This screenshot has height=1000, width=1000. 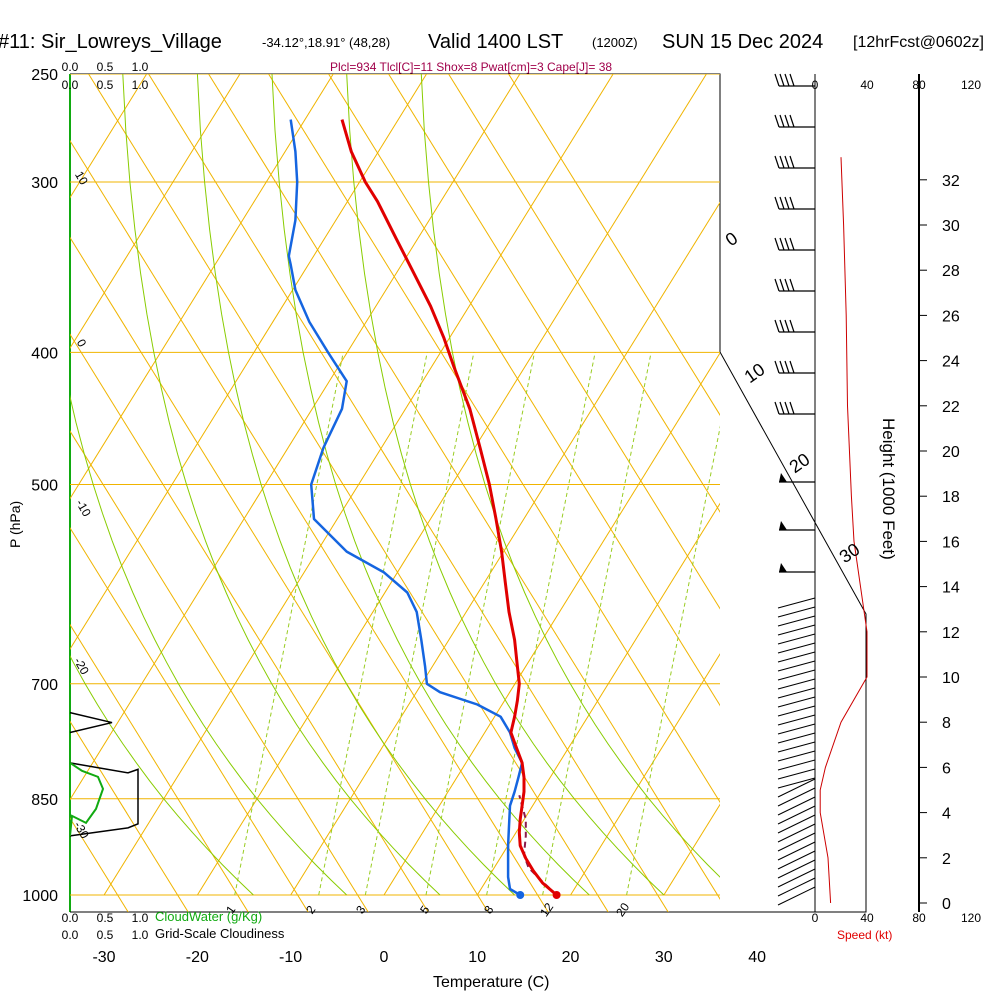 What do you see at coordinates (424, 910) in the screenshot?
I see `mixing-ratio-label: 5` at bounding box center [424, 910].